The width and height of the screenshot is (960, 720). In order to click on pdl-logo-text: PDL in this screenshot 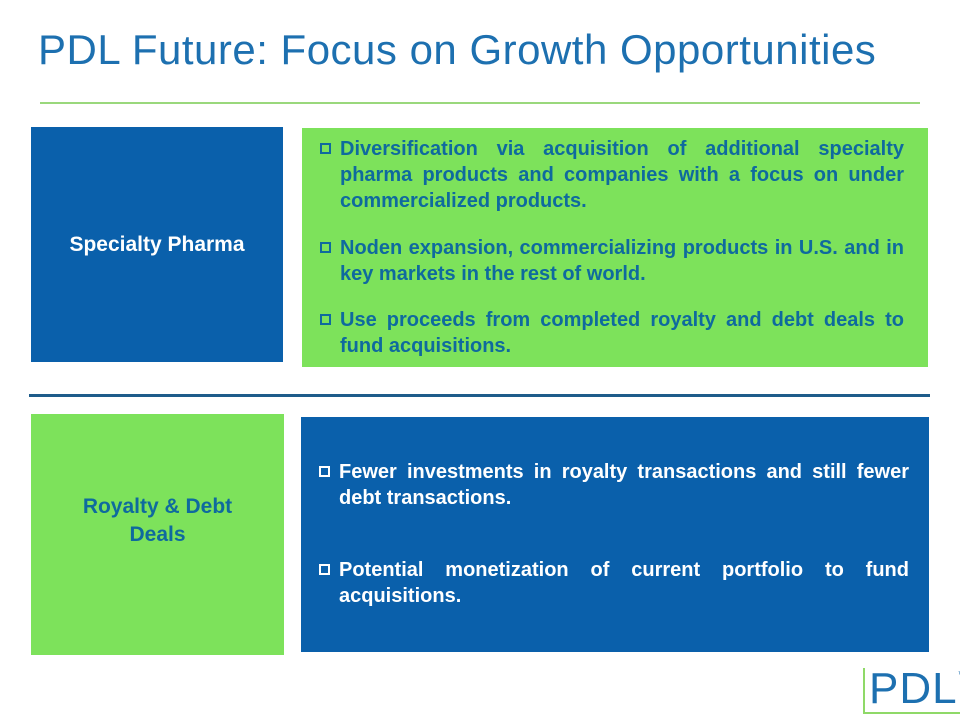, I will do `click(913, 688)`.